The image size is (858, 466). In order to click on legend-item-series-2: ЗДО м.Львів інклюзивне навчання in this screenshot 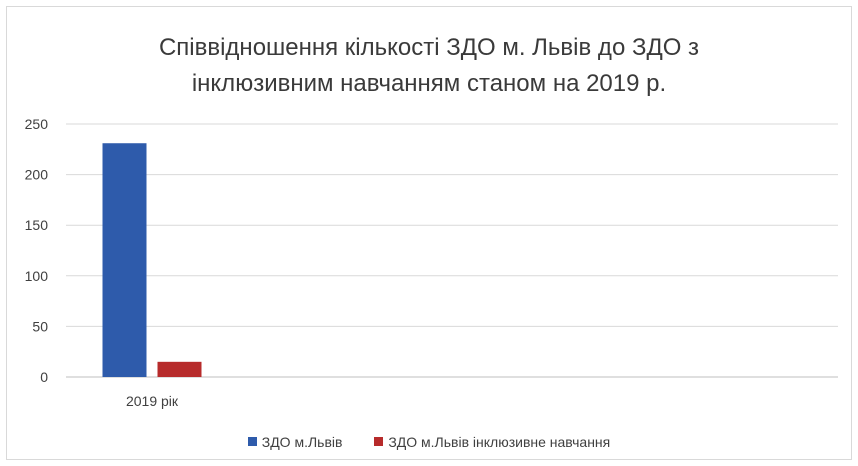, I will do `click(492, 442)`.